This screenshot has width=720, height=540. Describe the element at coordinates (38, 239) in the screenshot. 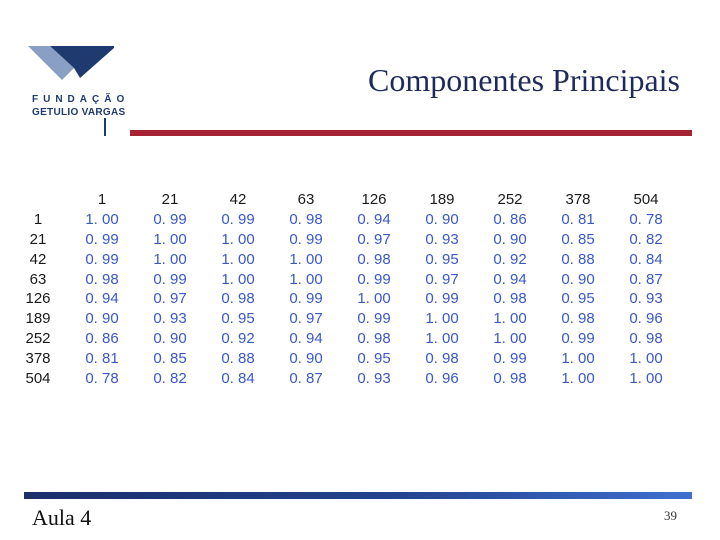

I see `row-header: 21` at that location.